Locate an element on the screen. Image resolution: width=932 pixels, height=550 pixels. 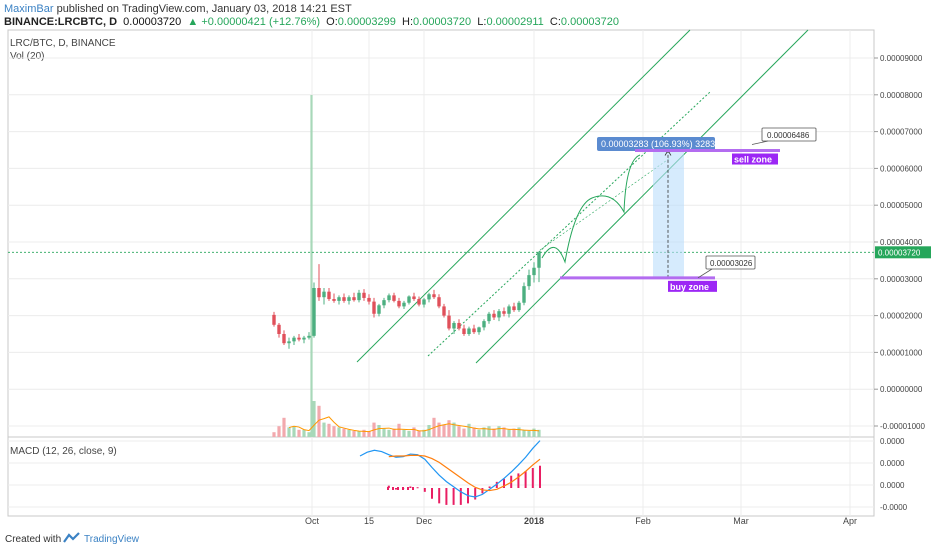
y-tick-label: 0.00000000 is located at coordinates (901, 389).